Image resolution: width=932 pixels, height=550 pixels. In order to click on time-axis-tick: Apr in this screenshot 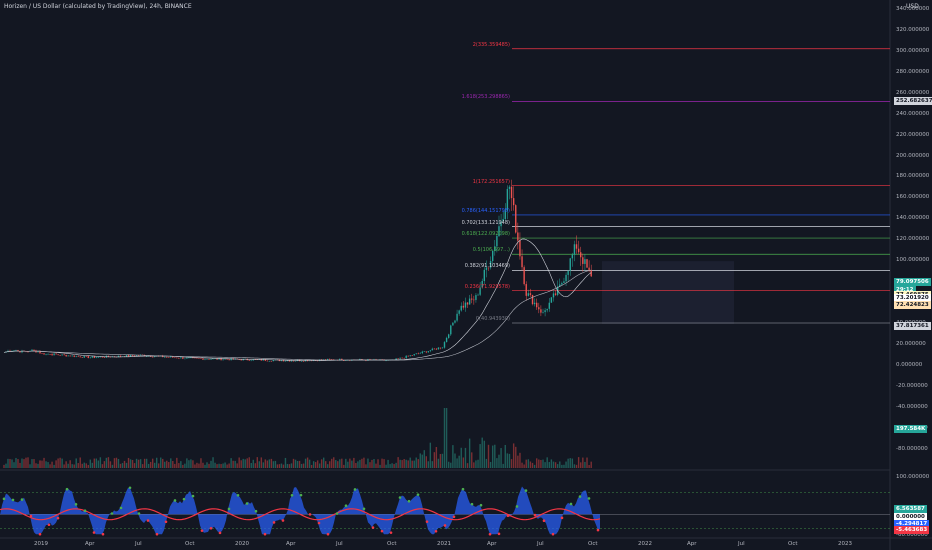, I will do `click(90, 544)`.